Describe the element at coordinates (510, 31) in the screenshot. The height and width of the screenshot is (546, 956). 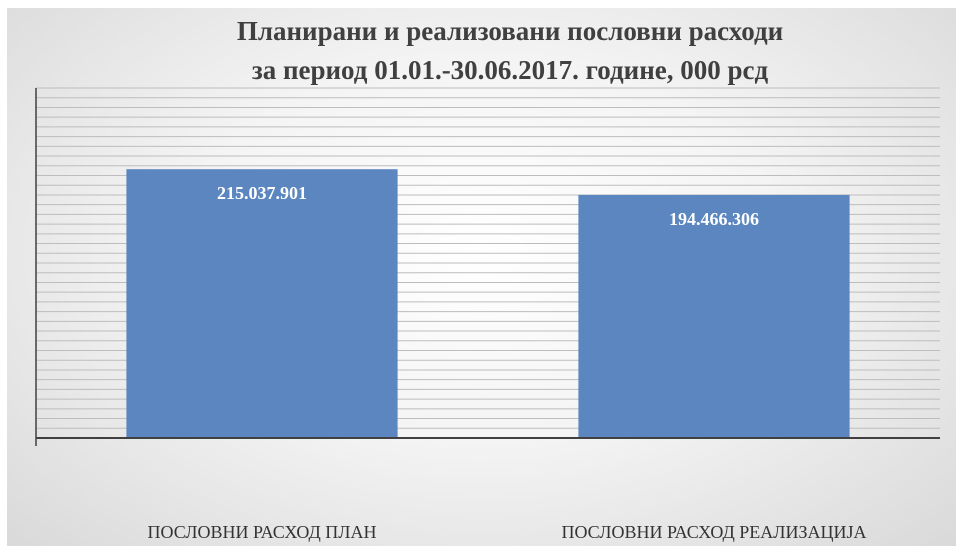
I see `chart-title: Планирани и реализовани пословни расходи` at that location.